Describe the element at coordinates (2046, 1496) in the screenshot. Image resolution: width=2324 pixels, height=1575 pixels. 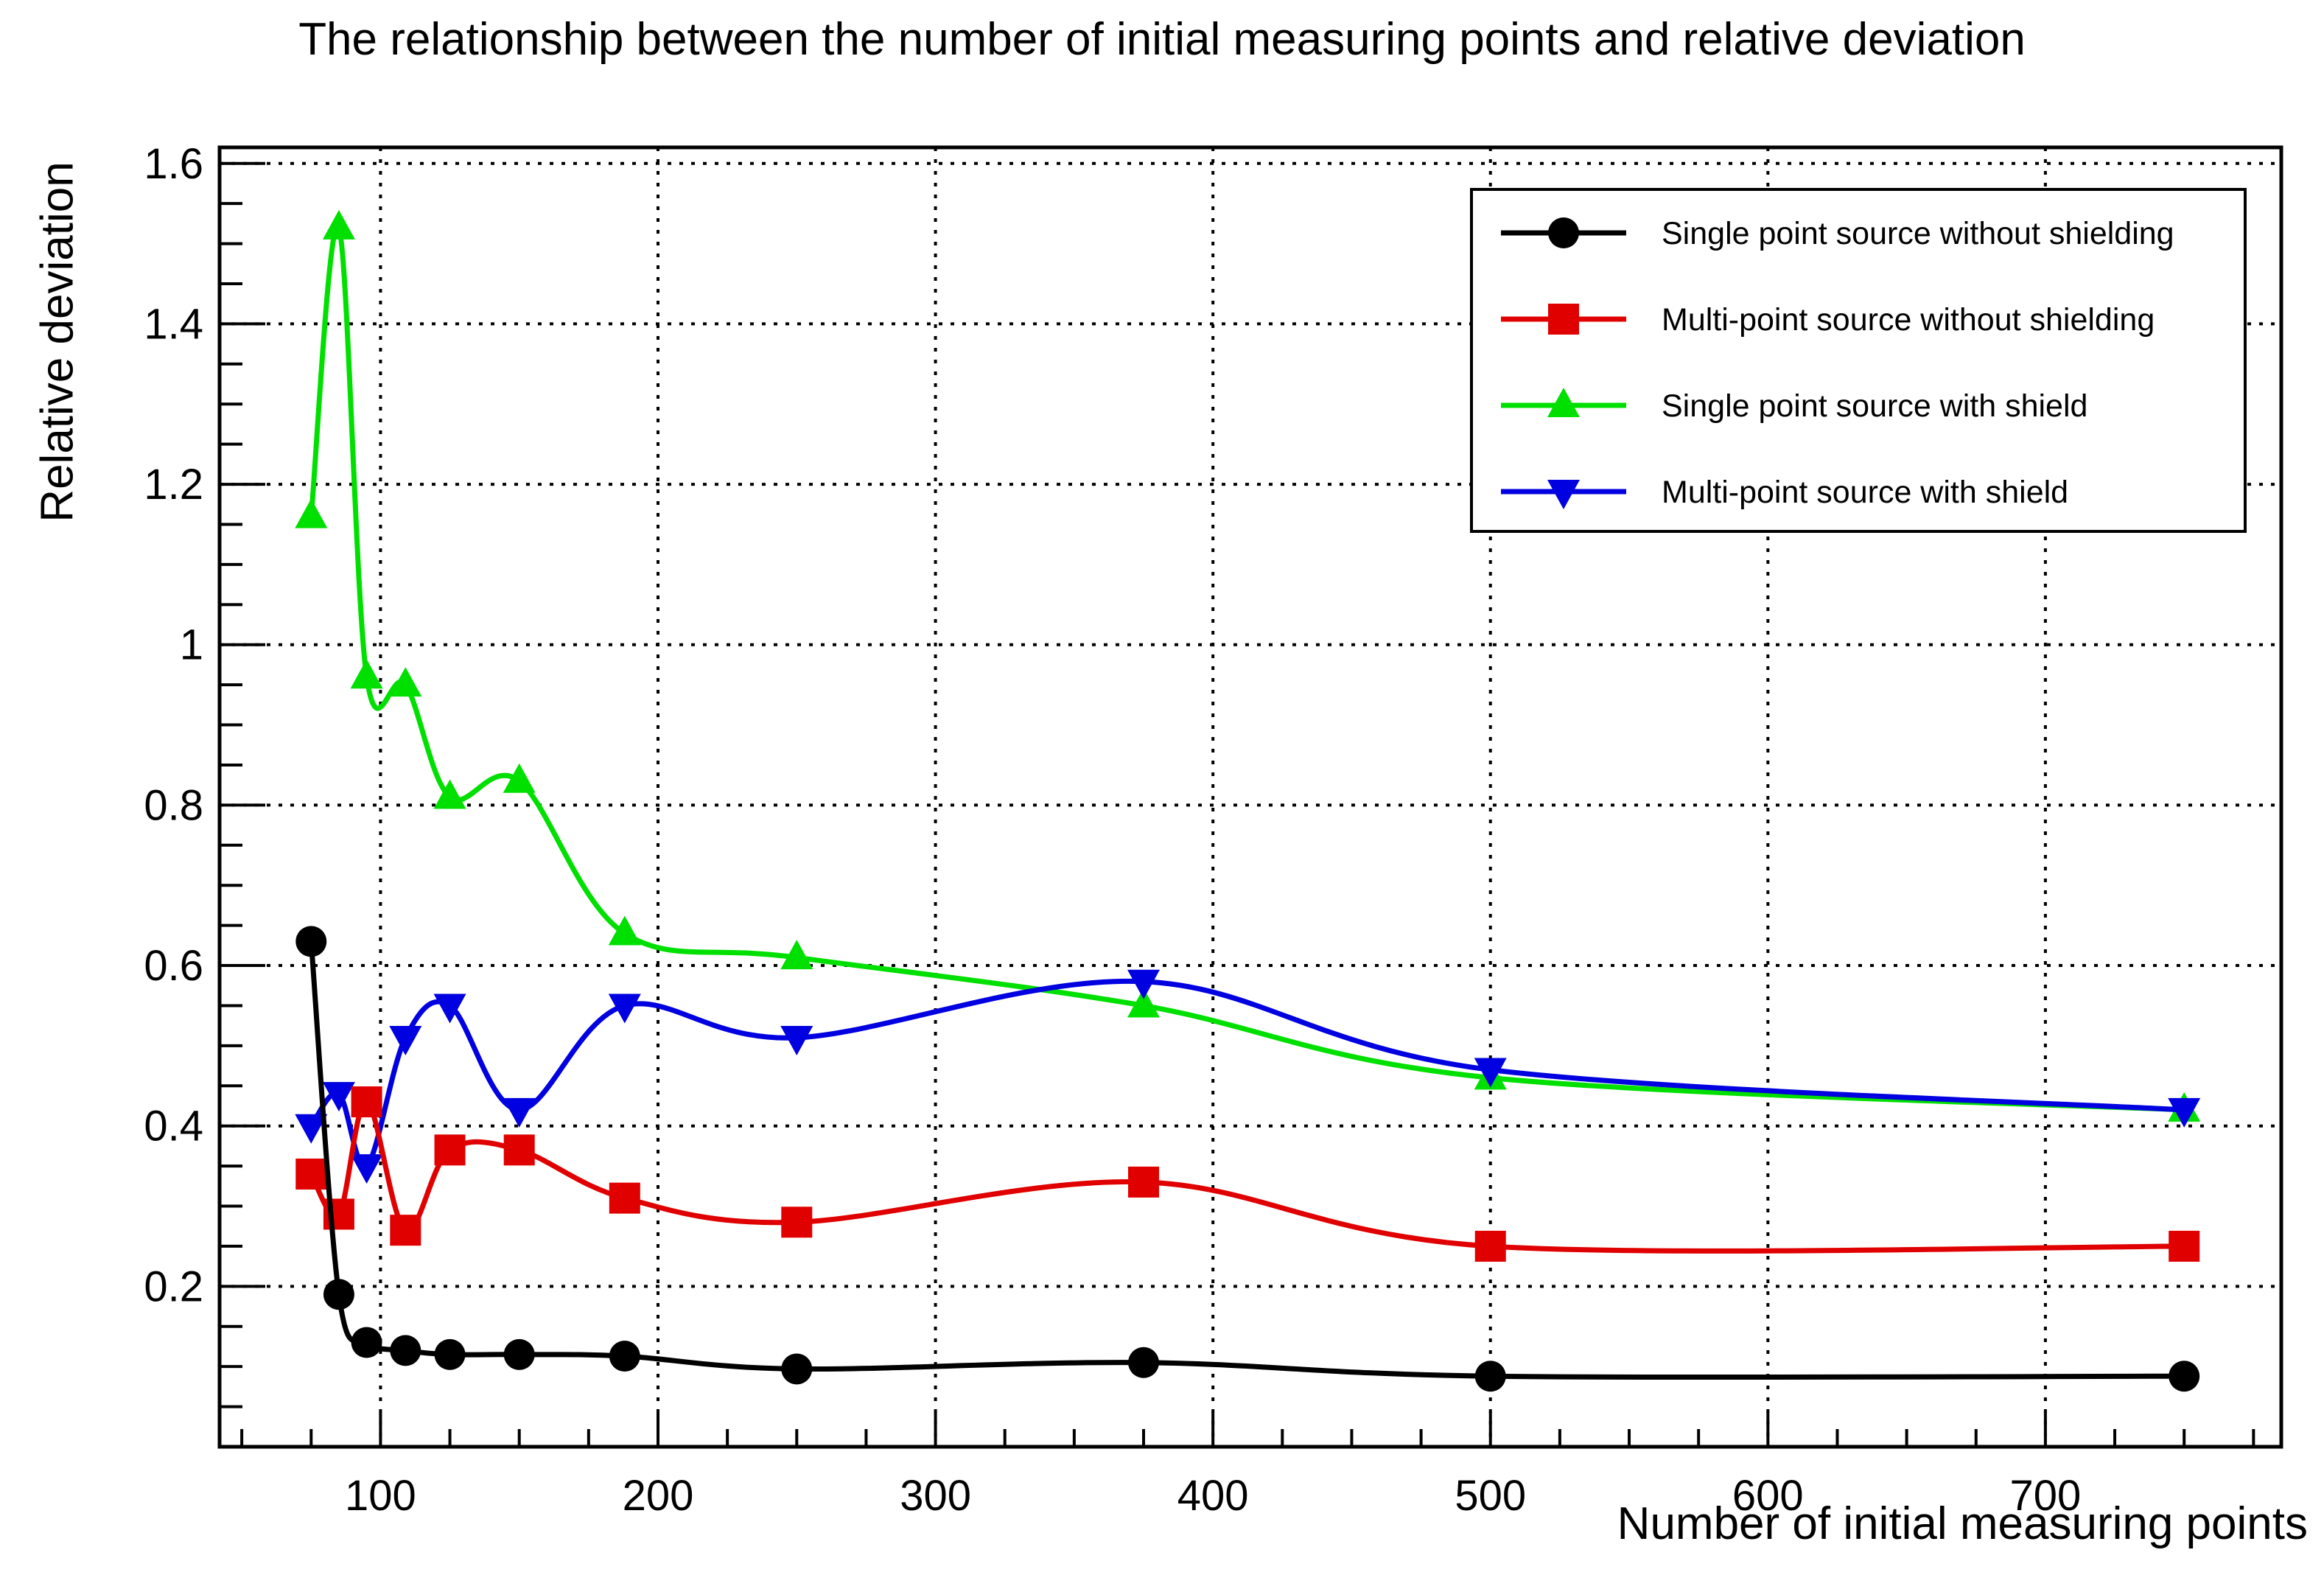
I see `x-tick-label: 700` at that location.